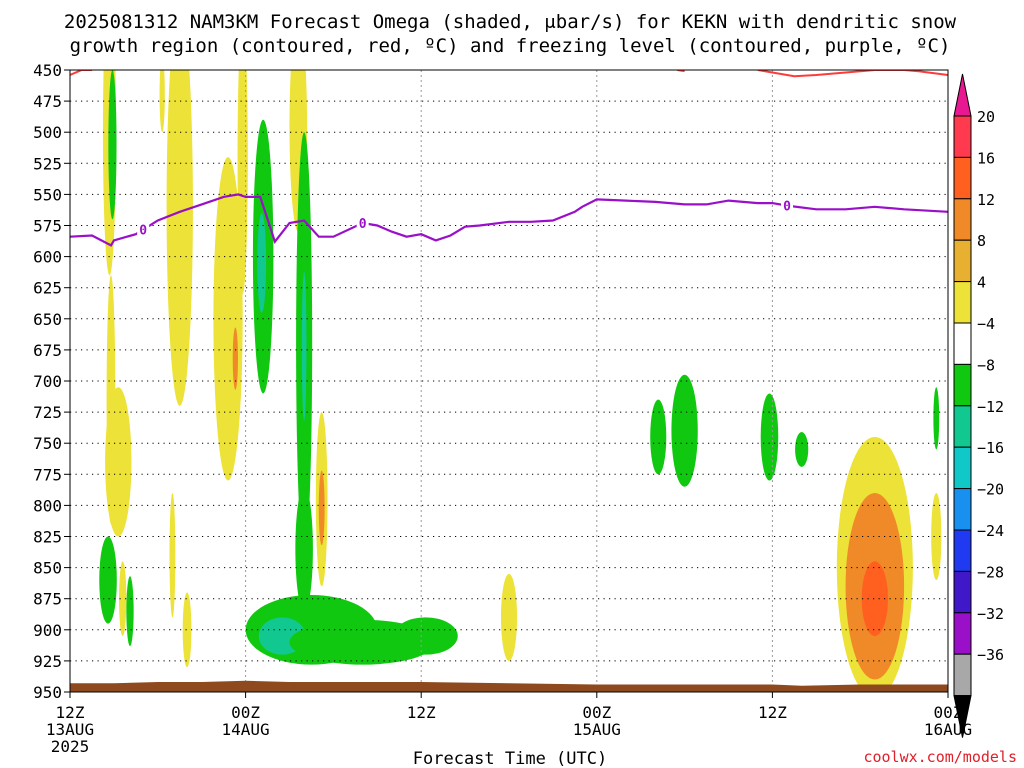  Describe the element at coordinates (47, 412) in the screenshot. I see `y-tick-label-725: 725` at that location.